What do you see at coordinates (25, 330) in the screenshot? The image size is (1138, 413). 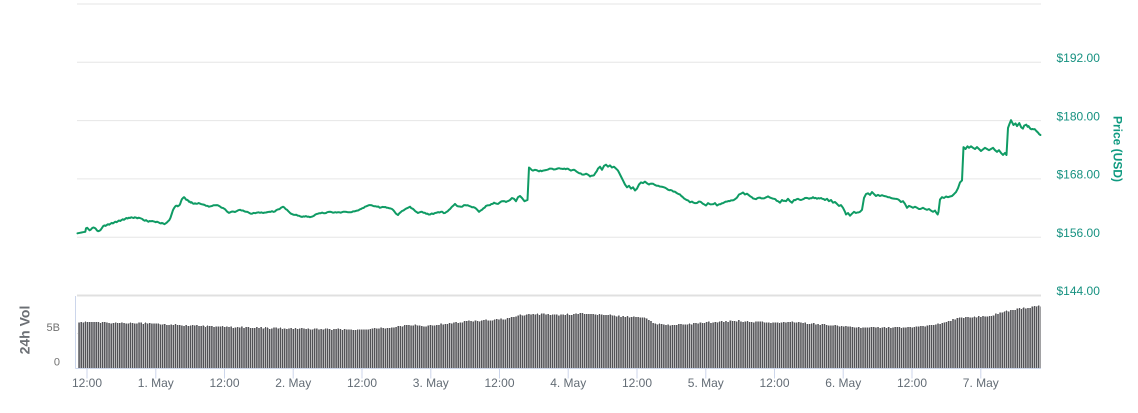 I see `svg-text: 24h Vol` at bounding box center [25, 330].